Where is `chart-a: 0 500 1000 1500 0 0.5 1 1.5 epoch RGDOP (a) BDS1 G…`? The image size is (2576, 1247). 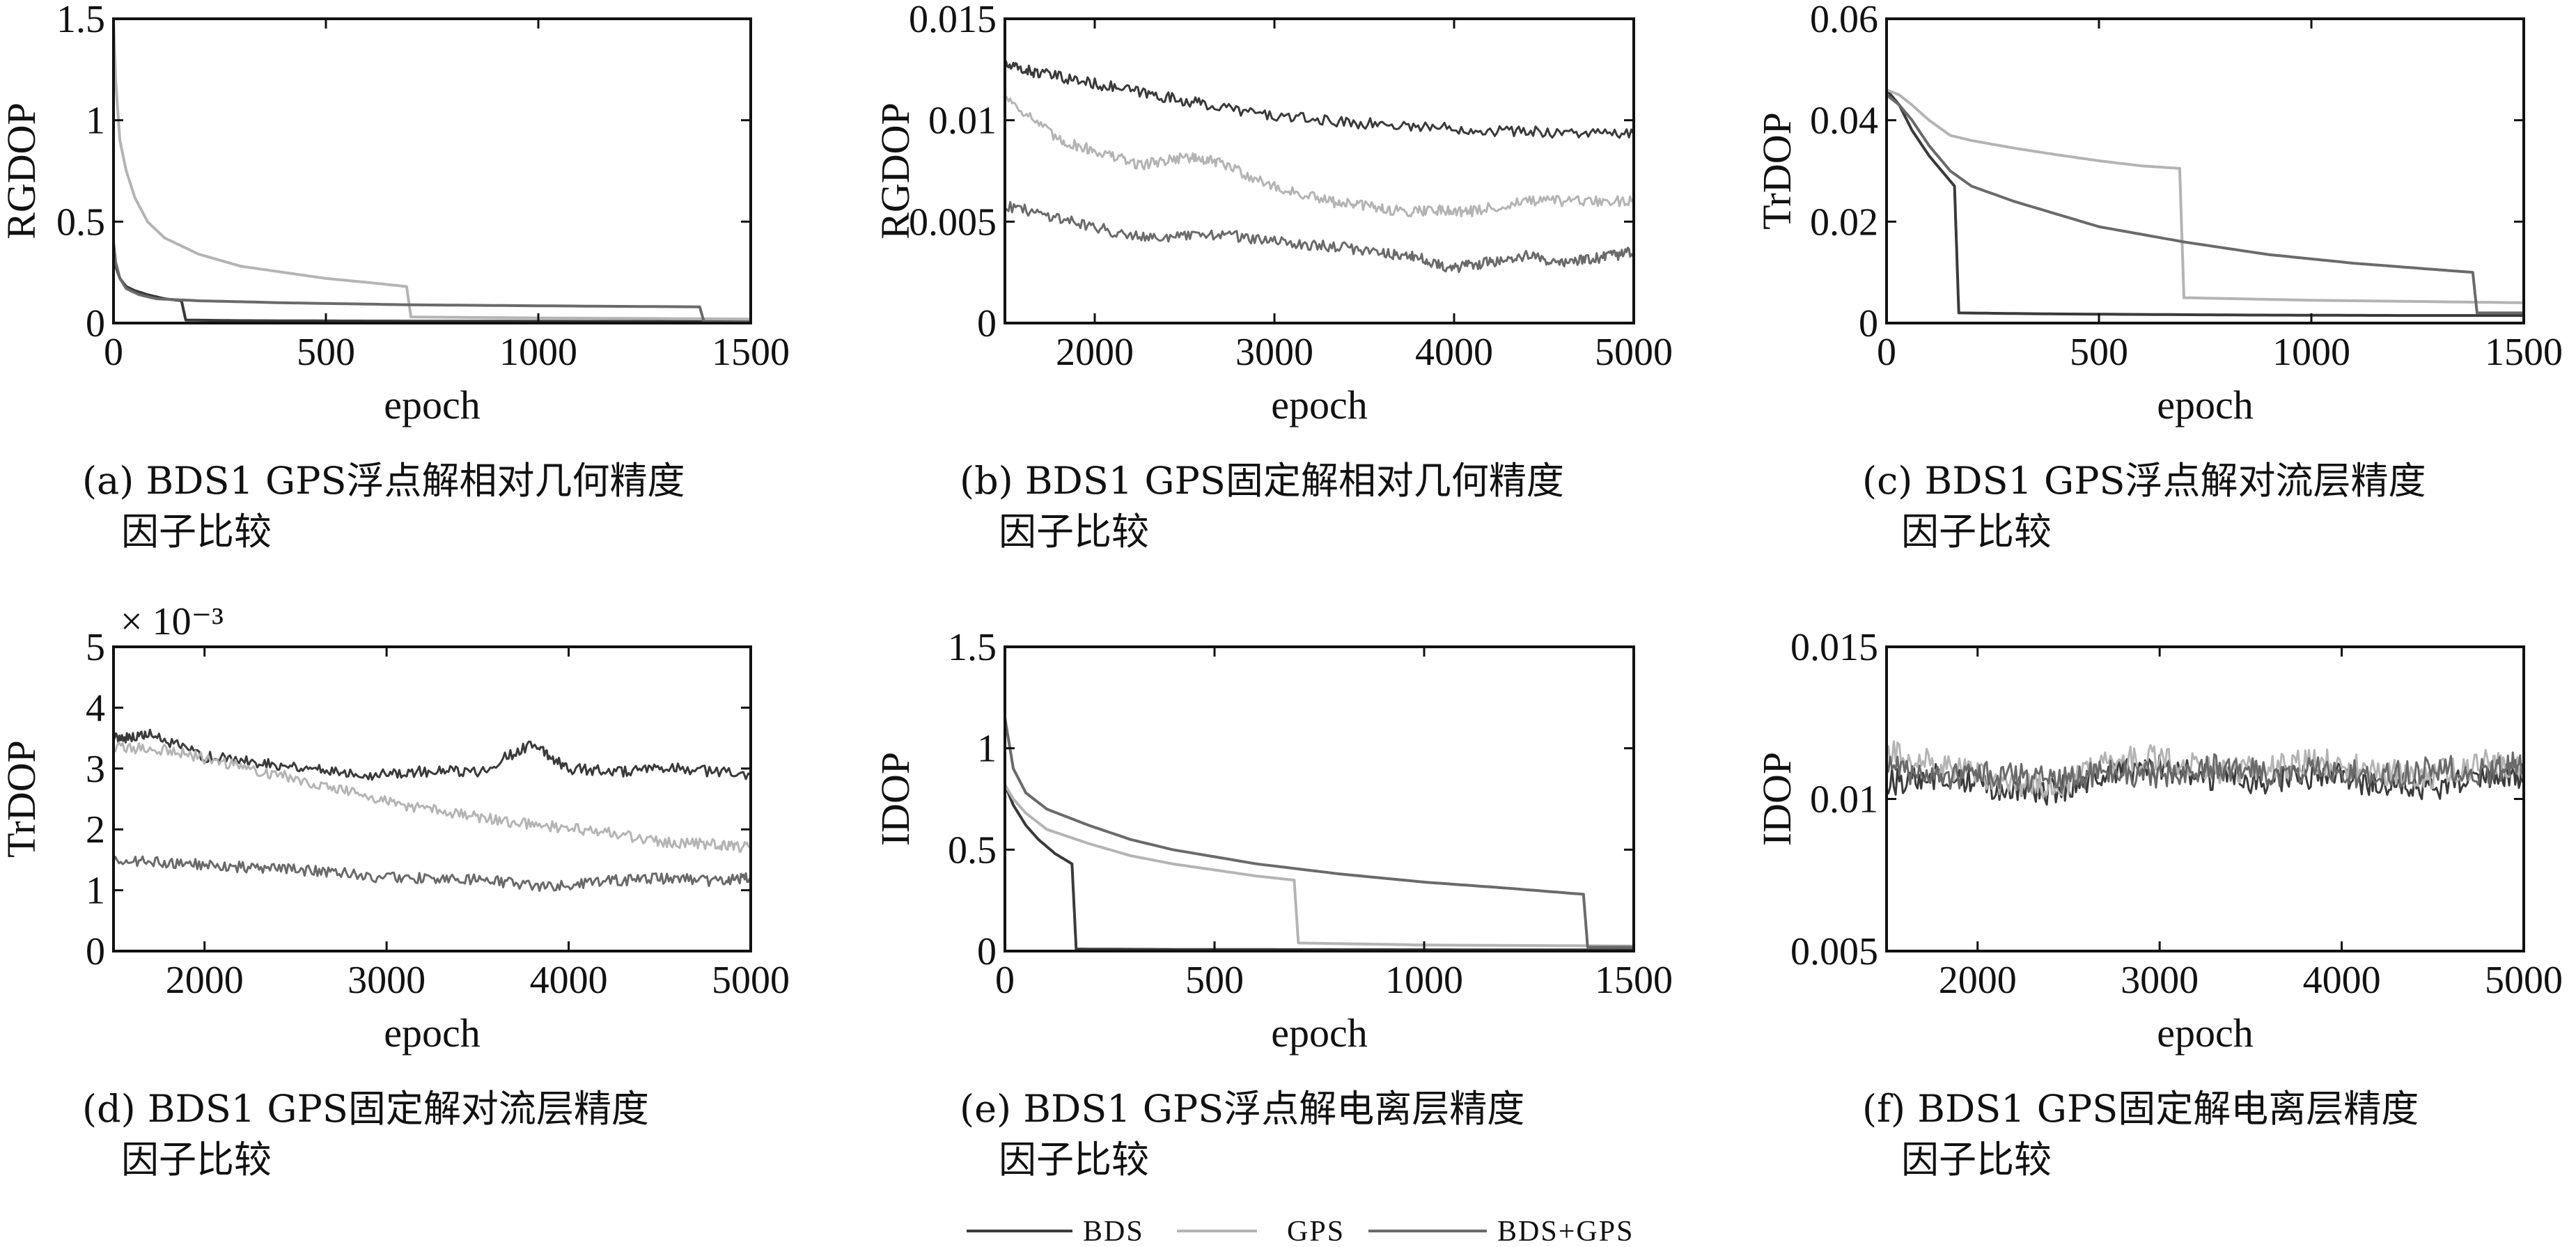 chart-a: 0 500 1000 1500 0 0.5 1 1.5 epoch RGDOP (a) BDS1 G… is located at coordinates (395, 277).